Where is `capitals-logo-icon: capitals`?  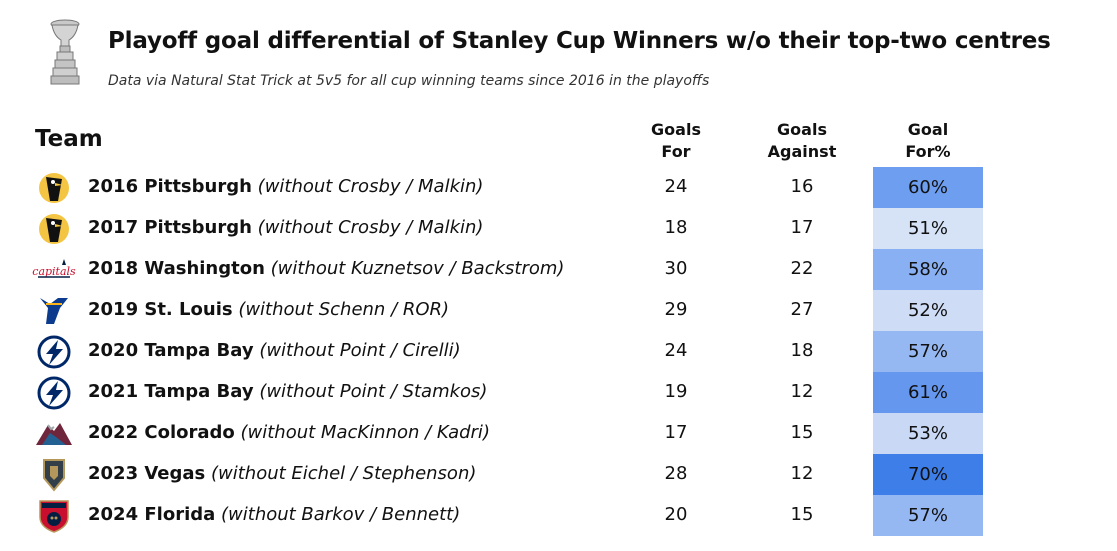
capitals-logo-icon: capitals is located at coordinates (54, 270).